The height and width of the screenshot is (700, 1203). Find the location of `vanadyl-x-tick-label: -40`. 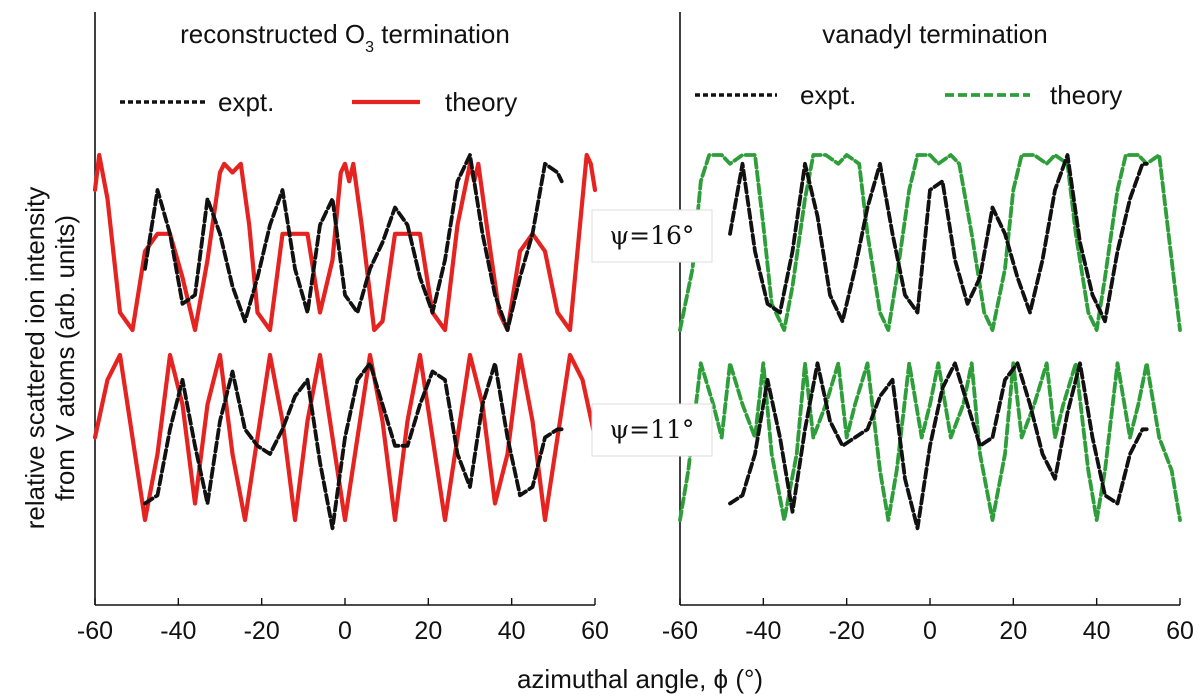

vanadyl-x-tick-label: -40 is located at coordinates (763, 631).